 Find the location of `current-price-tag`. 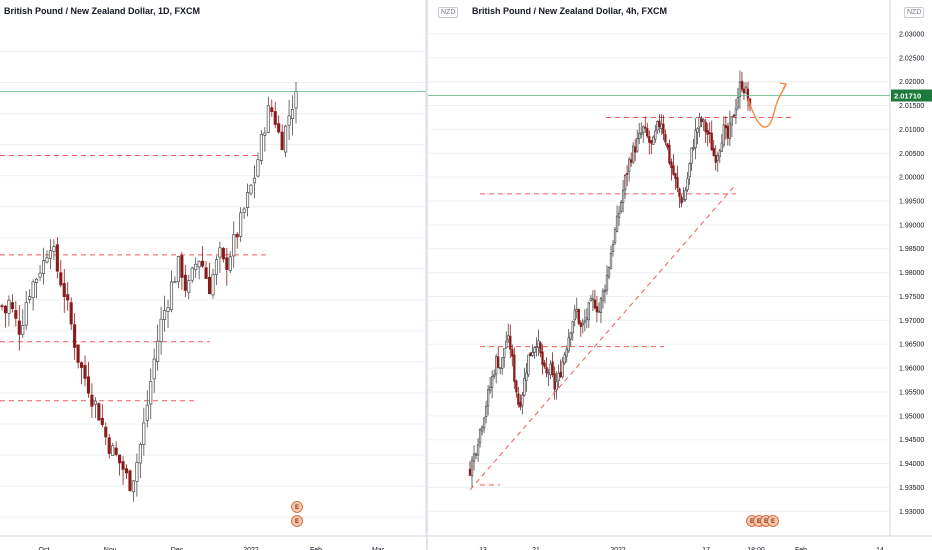

current-price-tag is located at coordinates (911, 95).